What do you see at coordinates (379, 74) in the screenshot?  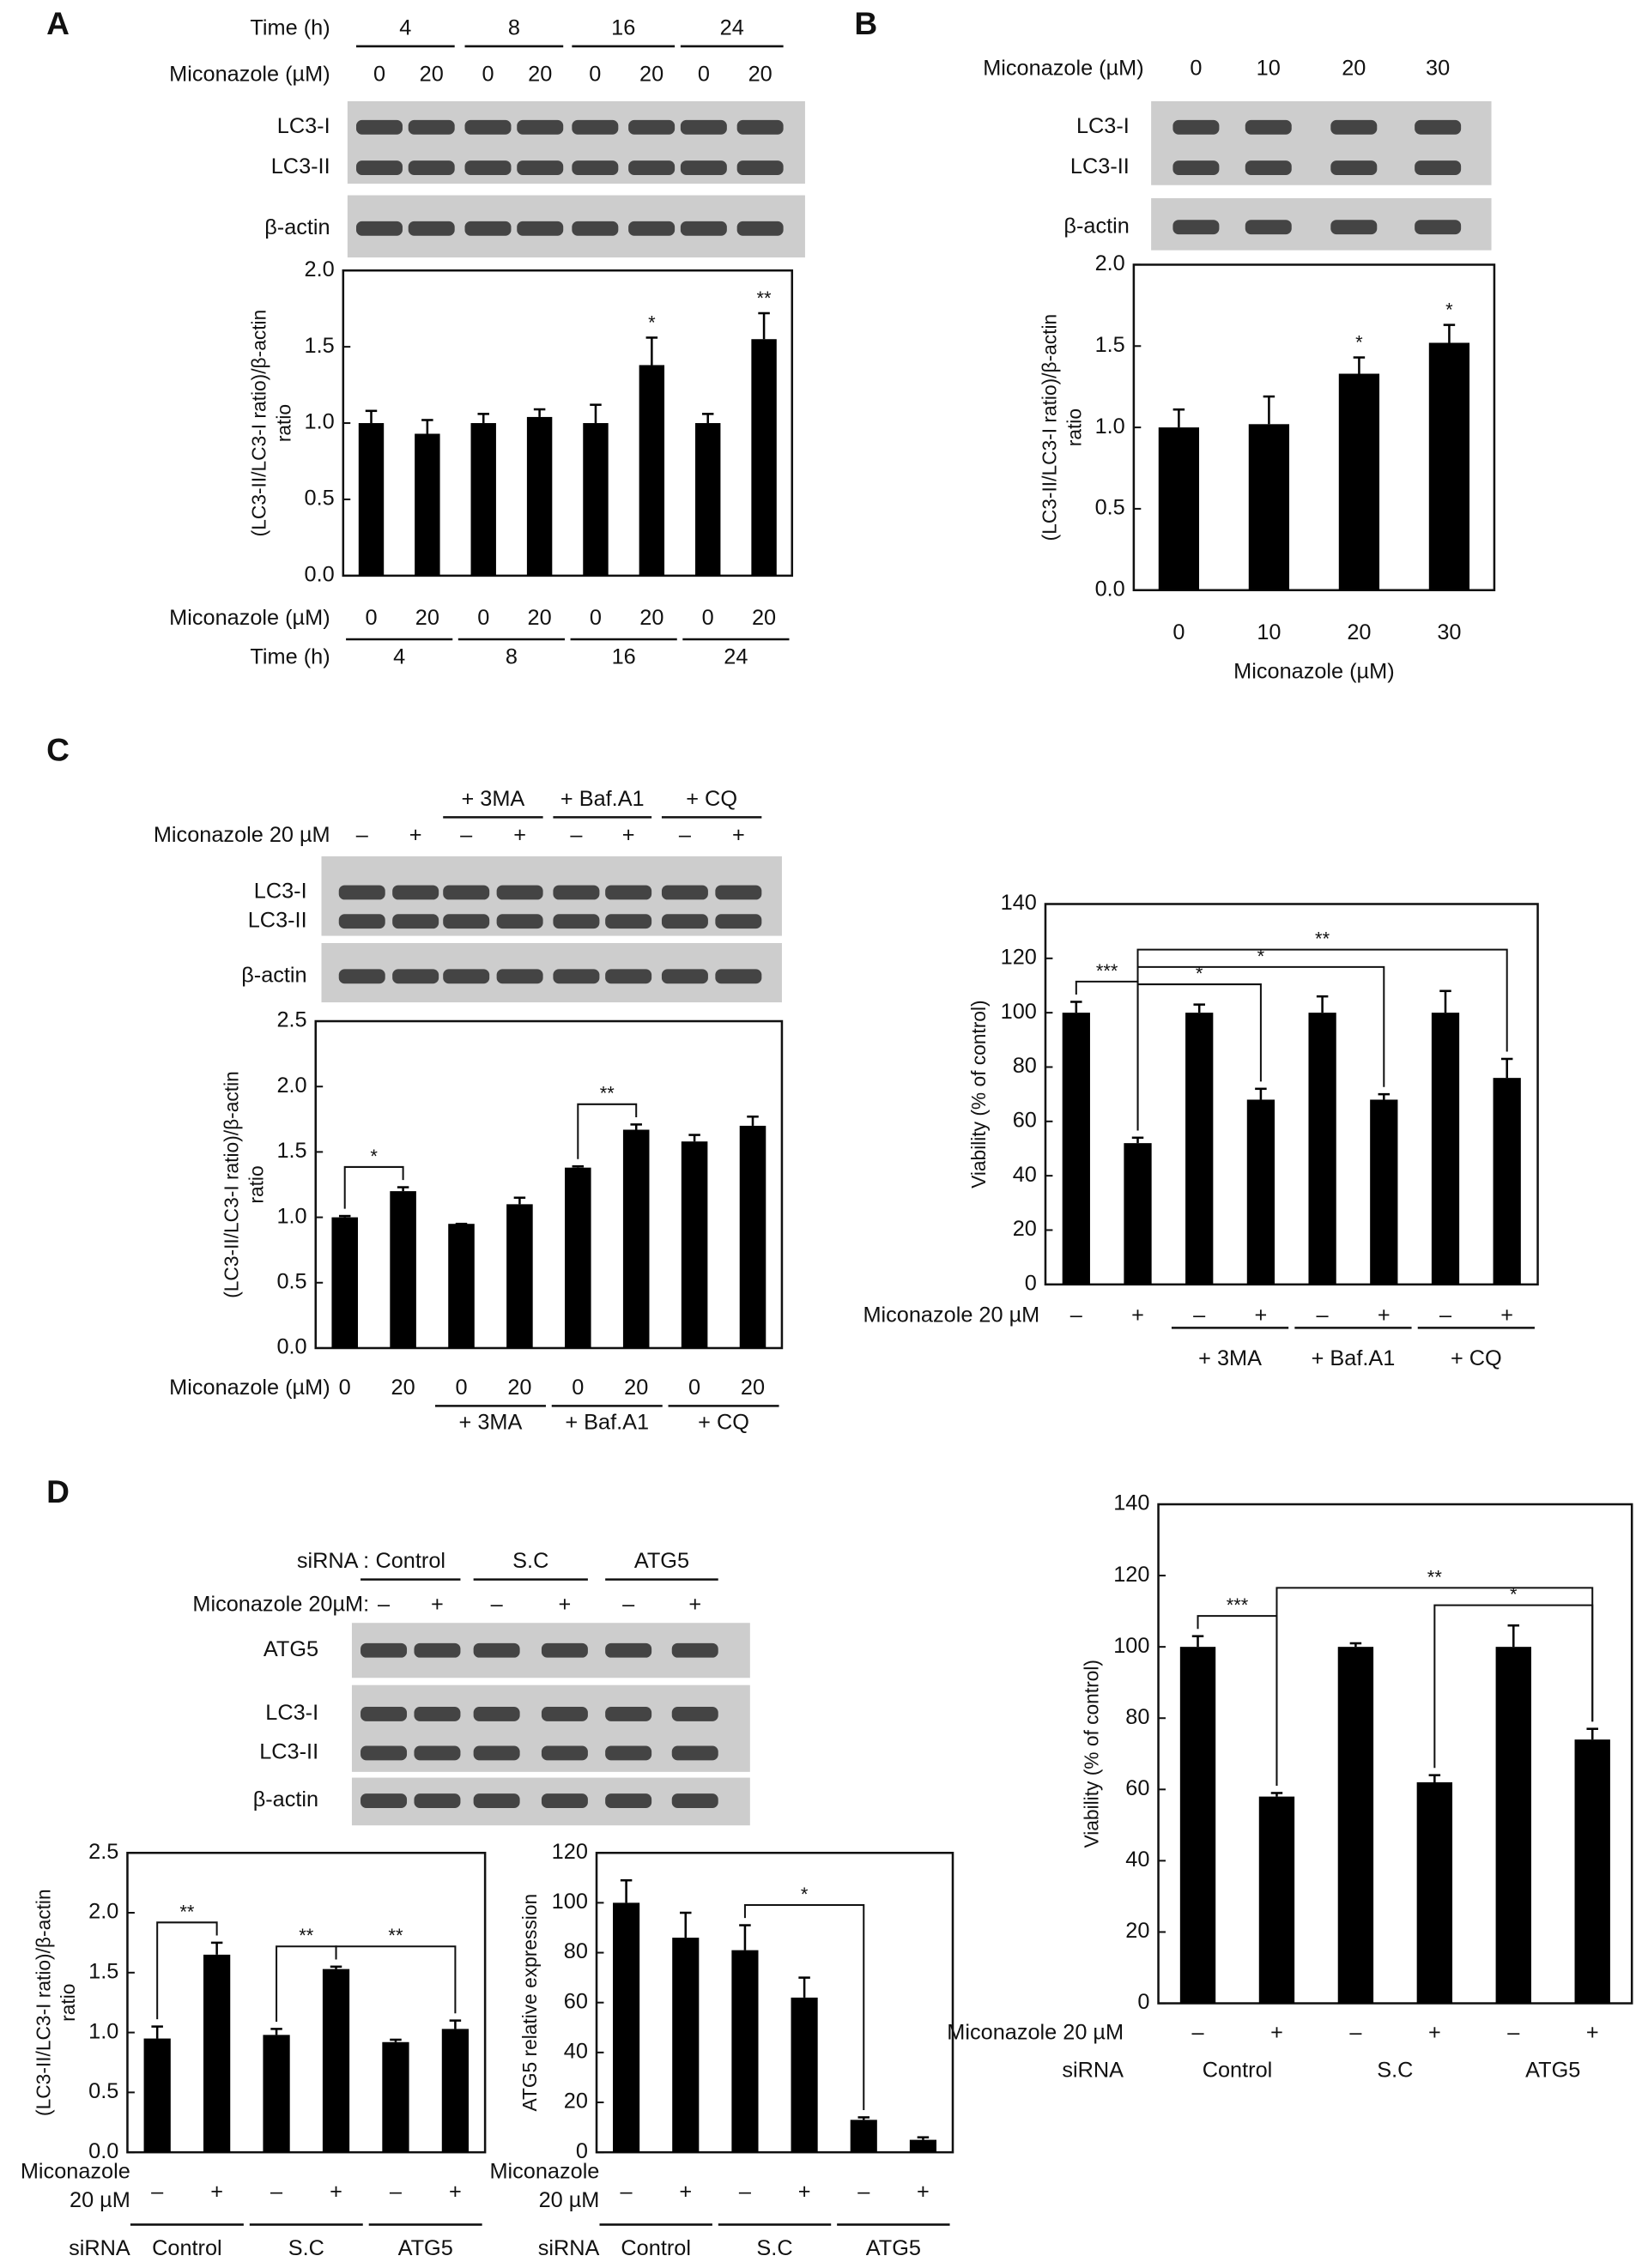 I see `blot-lane-label: 0` at bounding box center [379, 74].